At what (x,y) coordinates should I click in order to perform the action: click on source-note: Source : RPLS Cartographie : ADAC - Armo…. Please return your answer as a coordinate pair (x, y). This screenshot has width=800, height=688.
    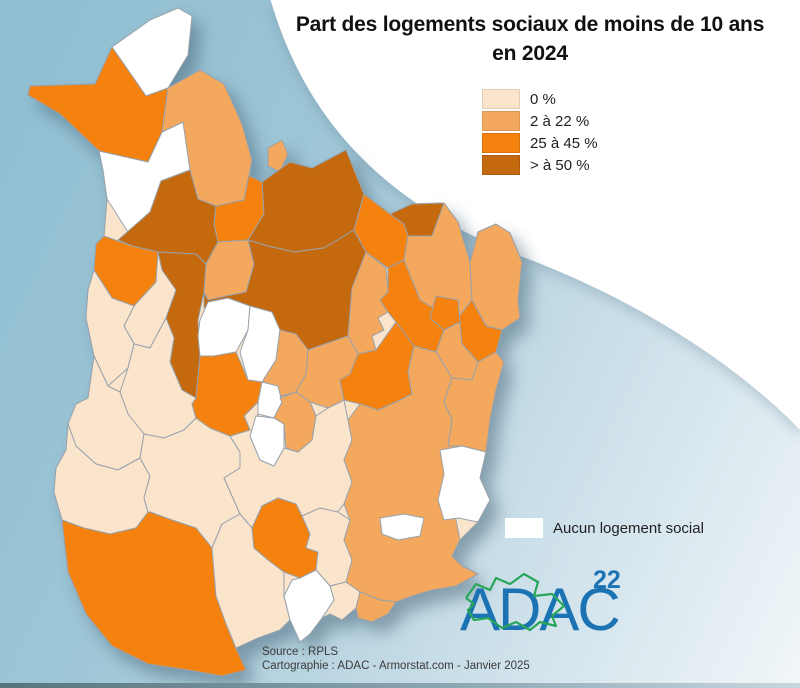
    Looking at the image, I should click on (396, 659).